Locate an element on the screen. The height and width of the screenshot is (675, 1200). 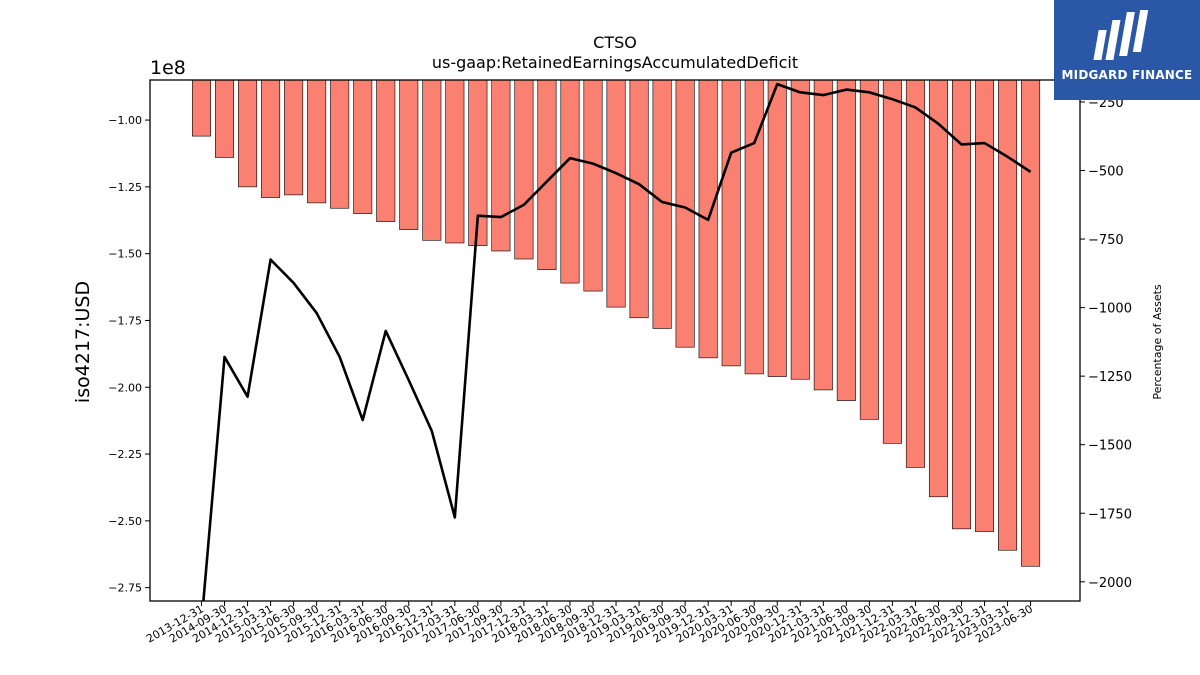
y-tick-label: −1.75 is located at coordinates (125, 320).